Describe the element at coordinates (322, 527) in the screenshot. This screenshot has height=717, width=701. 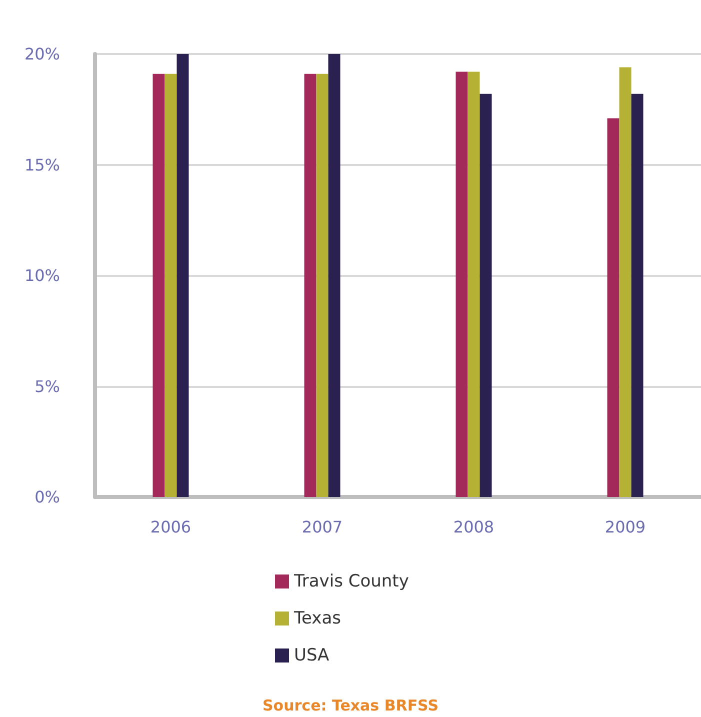
I see `x-tick-label: 2007` at that location.